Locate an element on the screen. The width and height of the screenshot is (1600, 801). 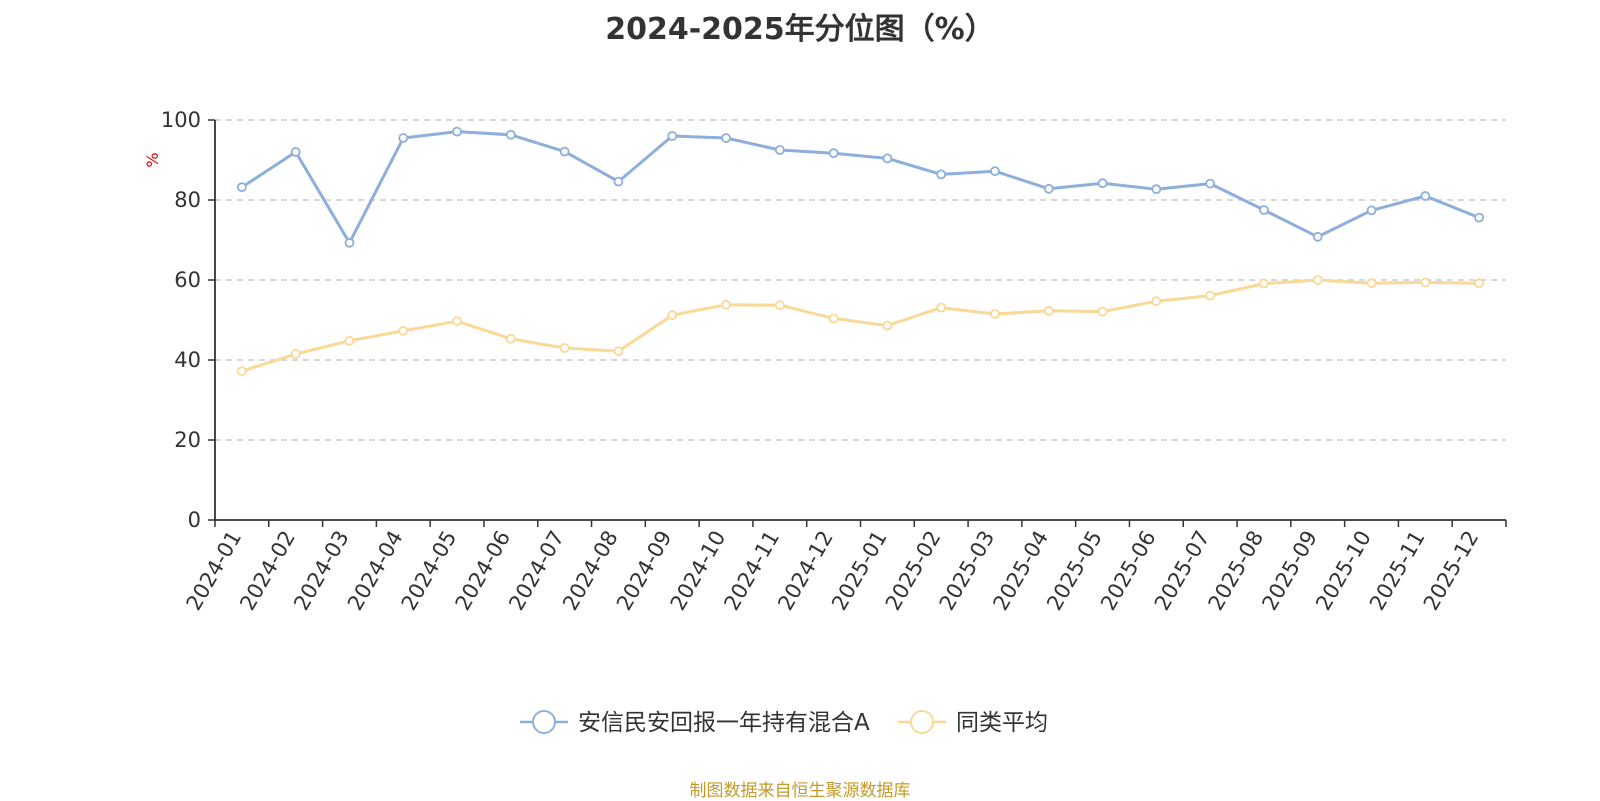
y-axis-label: % is located at coordinates (152, 159).